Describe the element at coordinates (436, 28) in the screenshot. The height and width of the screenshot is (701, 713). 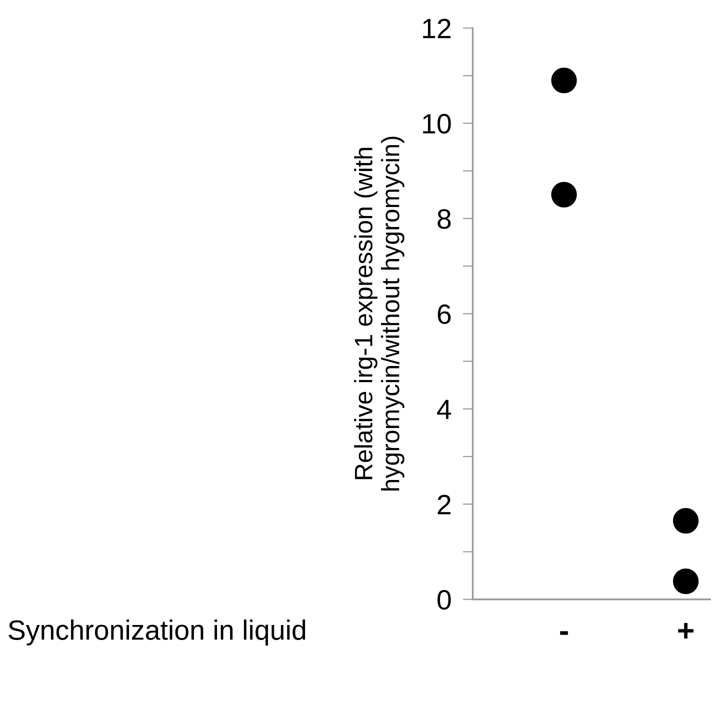
I see `y-tick-label: 12` at that location.